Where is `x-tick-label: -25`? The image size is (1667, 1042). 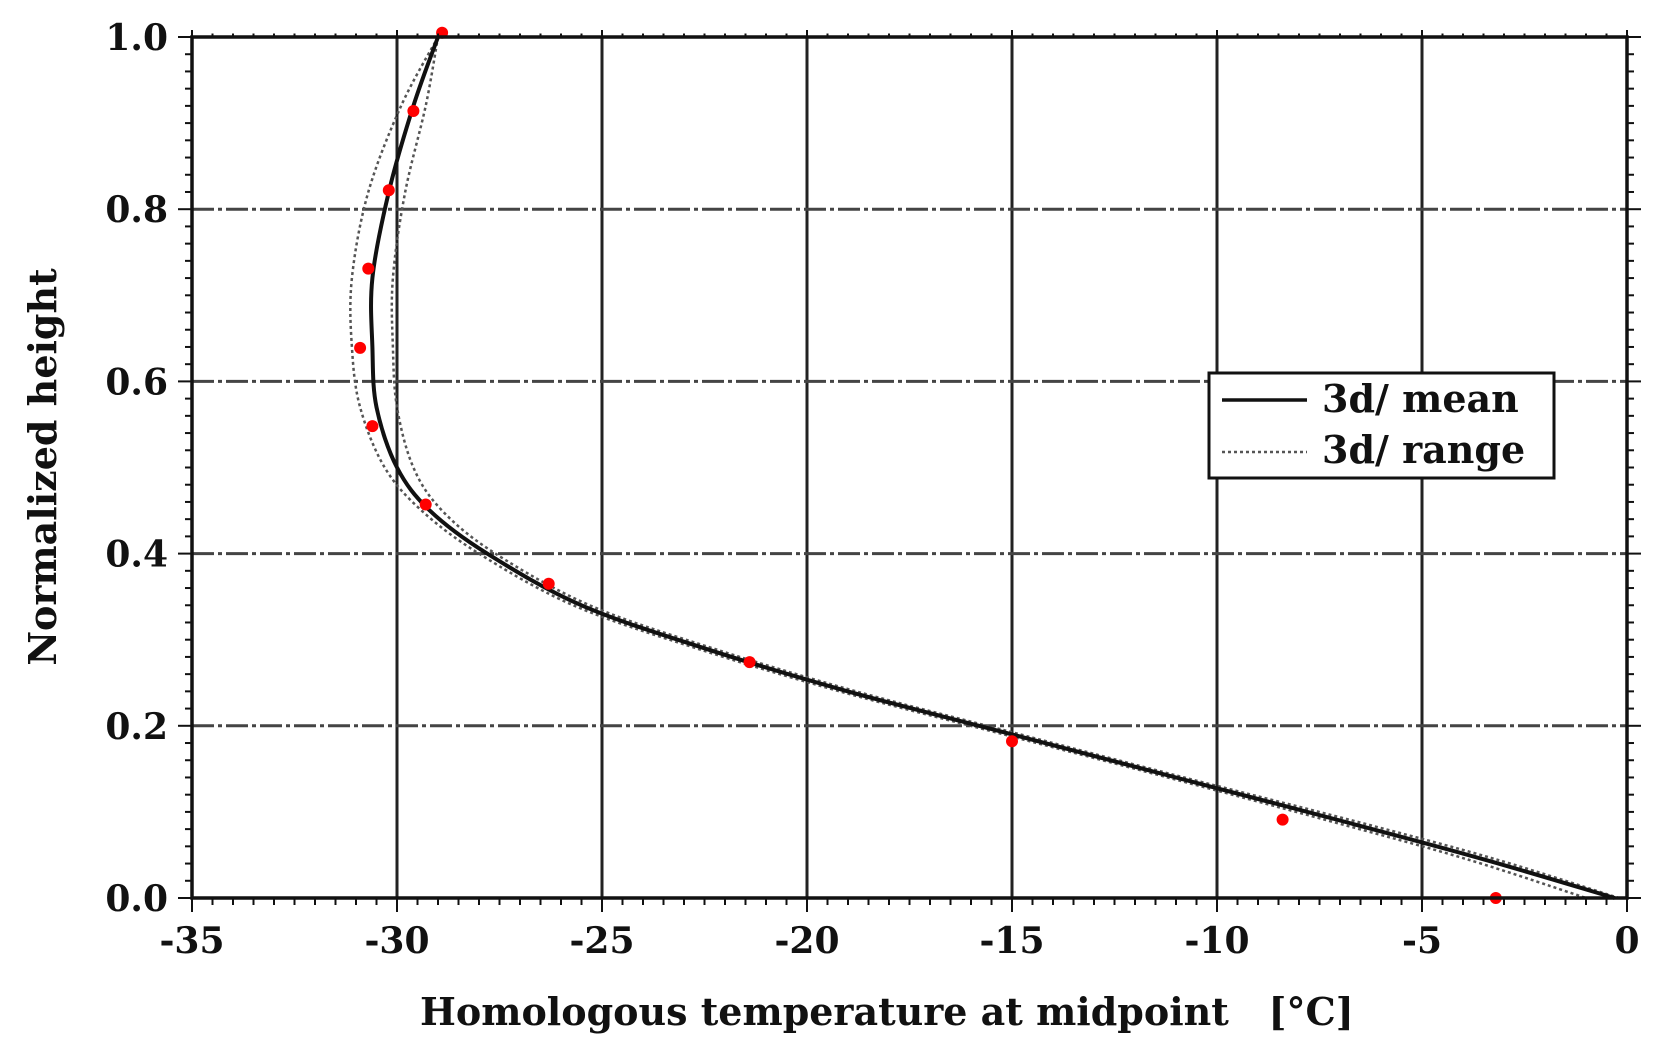
x-tick-label: -25 is located at coordinates (601, 941).